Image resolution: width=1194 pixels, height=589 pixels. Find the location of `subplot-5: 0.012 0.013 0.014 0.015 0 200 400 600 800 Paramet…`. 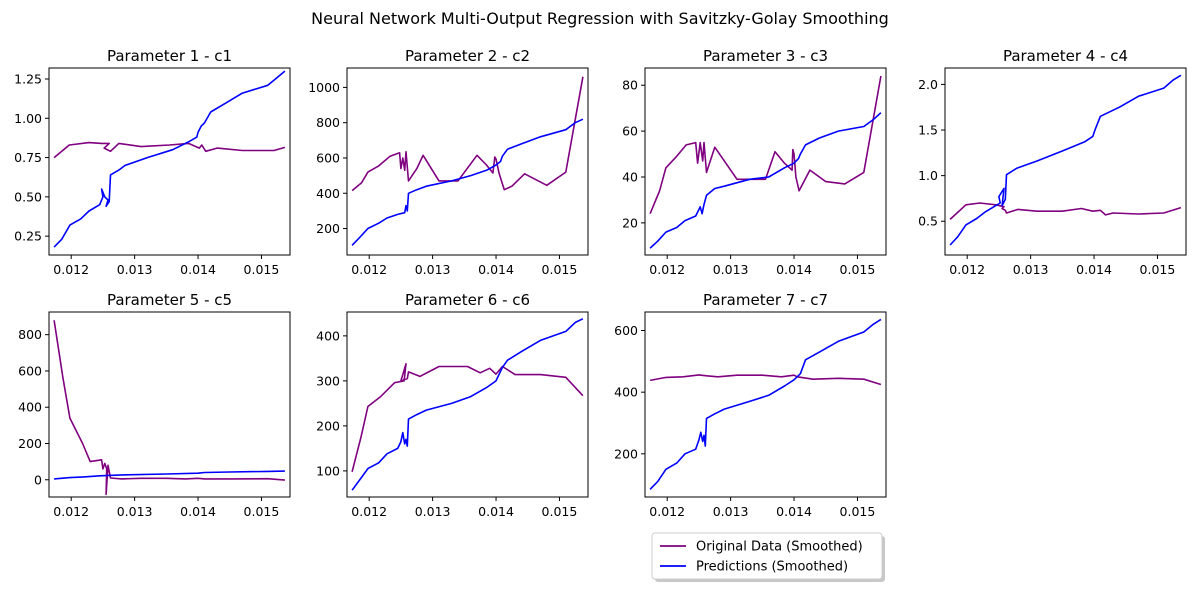

subplot-5: 0.012 0.013 0.014 0.015 0 200 400 600 800 Paramet… is located at coordinates (154, 405).